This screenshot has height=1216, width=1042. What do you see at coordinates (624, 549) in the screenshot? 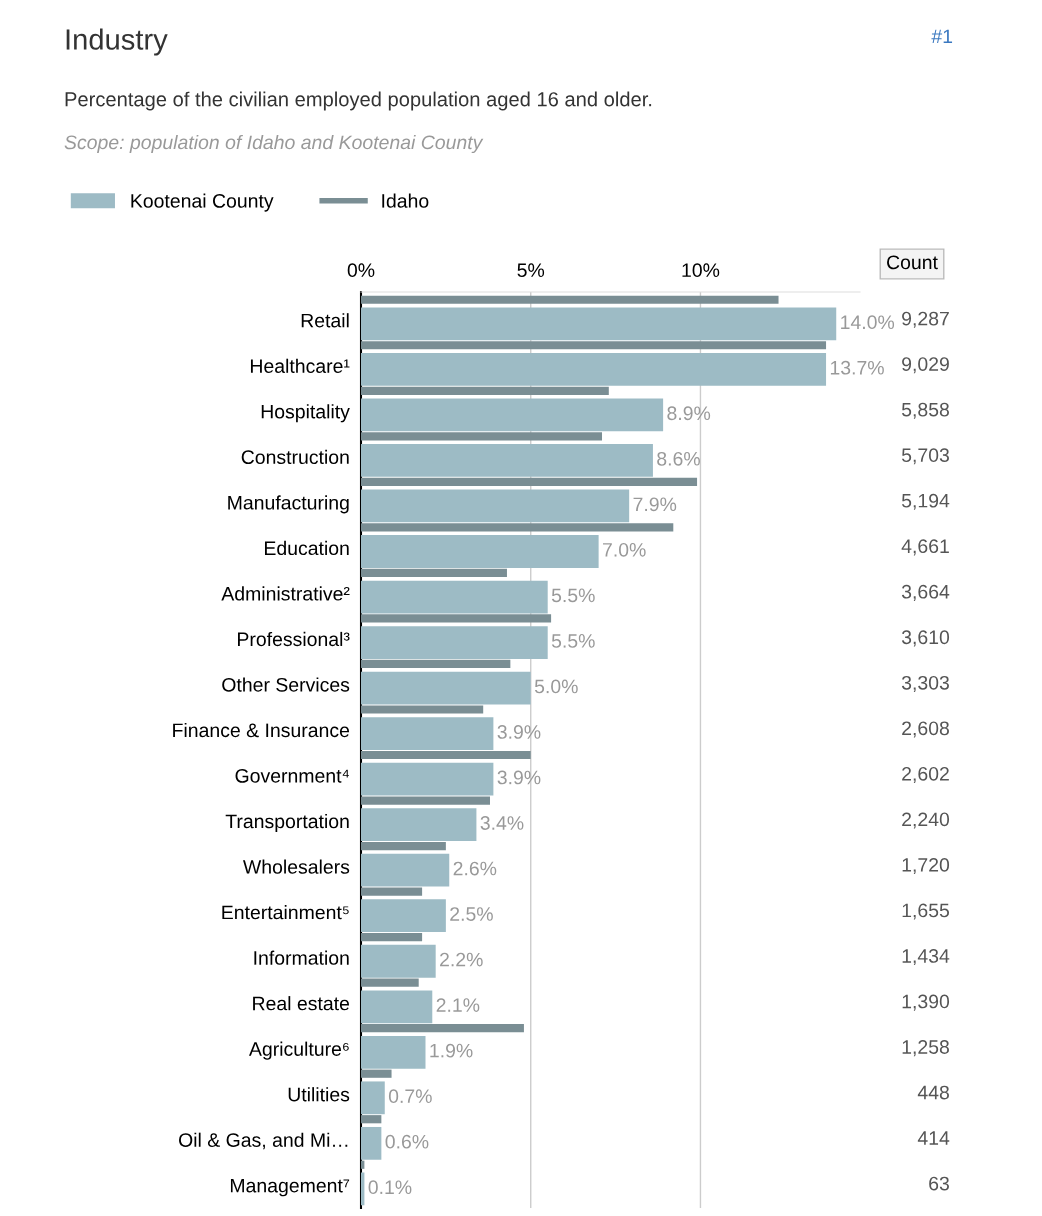
I see `data-label: 7.0%` at bounding box center [624, 549].